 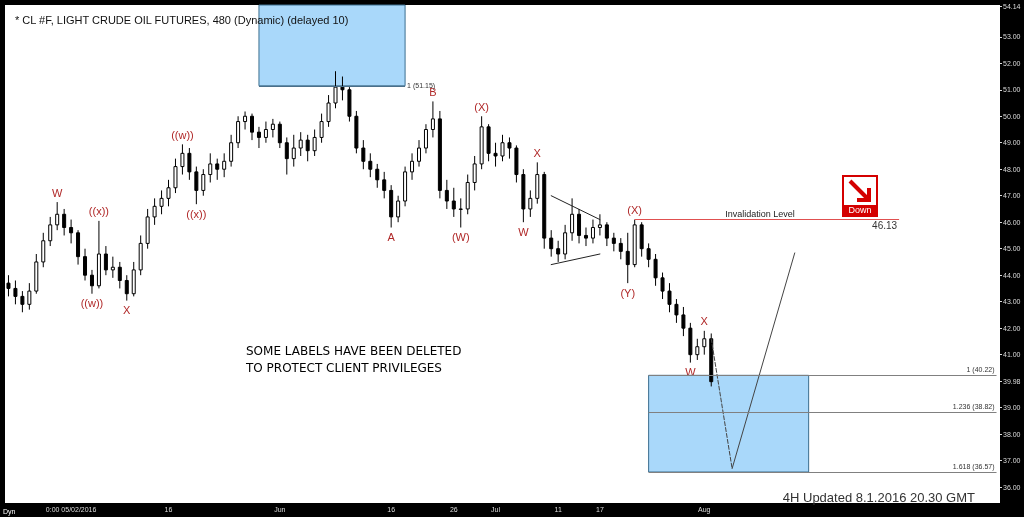 I want to click on annotation: SOME LABELS HAVE BEEN DELETED TO PROTECT CLIENT PRIVILEGES, so click(x=353, y=359).